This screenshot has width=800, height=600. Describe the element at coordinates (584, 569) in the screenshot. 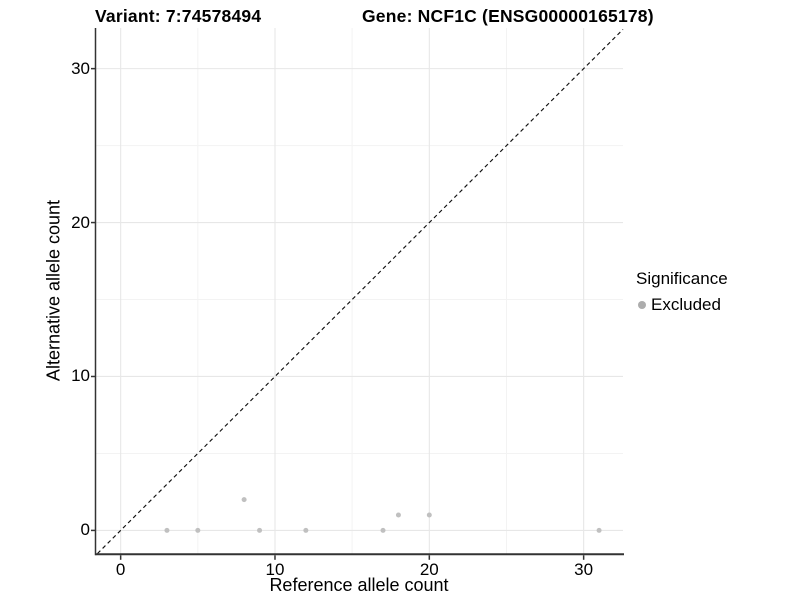

I see `x-tick-label: 30` at that location.